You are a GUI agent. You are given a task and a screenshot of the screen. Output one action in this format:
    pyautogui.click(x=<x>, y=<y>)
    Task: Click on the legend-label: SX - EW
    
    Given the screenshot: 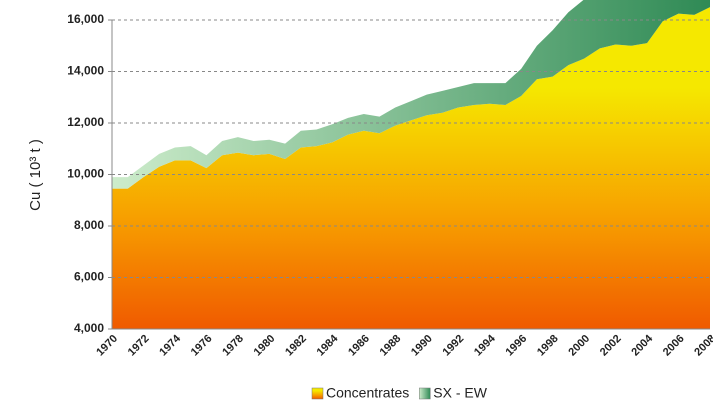 What is the action you would take?
    pyautogui.click(x=460, y=393)
    